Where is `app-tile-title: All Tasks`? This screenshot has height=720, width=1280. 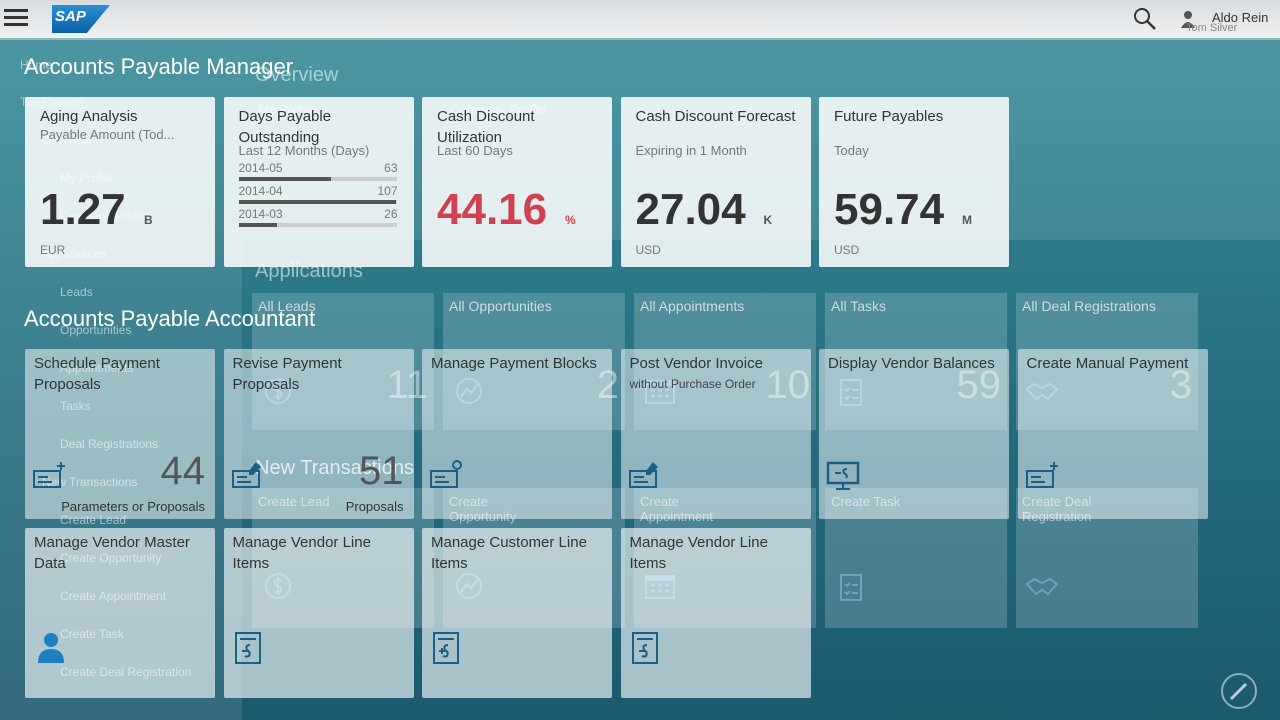 app-tile-title: All Tasks is located at coordinates (858, 306).